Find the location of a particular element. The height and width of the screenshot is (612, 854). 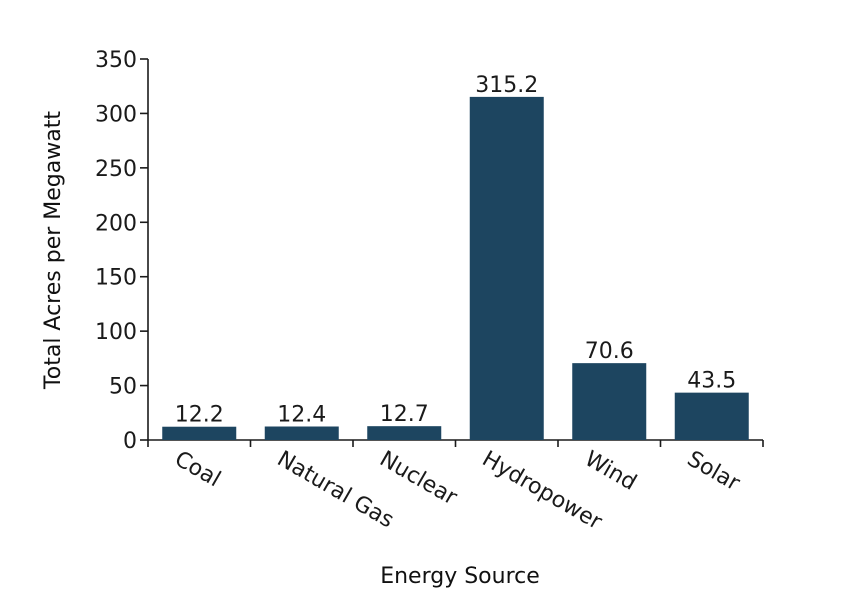

y-tick-label: 150 is located at coordinates (116, 278).